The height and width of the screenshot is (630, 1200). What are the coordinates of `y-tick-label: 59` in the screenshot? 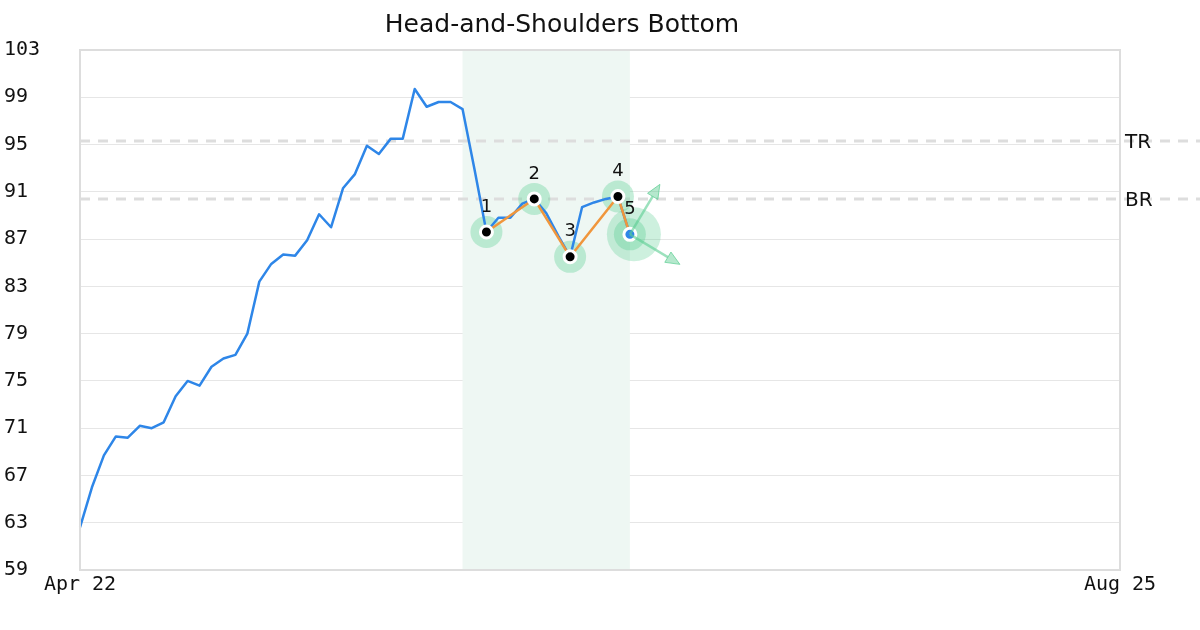 It's located at (16, 568).